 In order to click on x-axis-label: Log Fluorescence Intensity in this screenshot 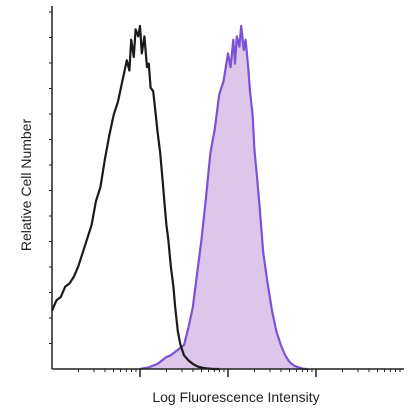, I will do `click(235, 397)`.